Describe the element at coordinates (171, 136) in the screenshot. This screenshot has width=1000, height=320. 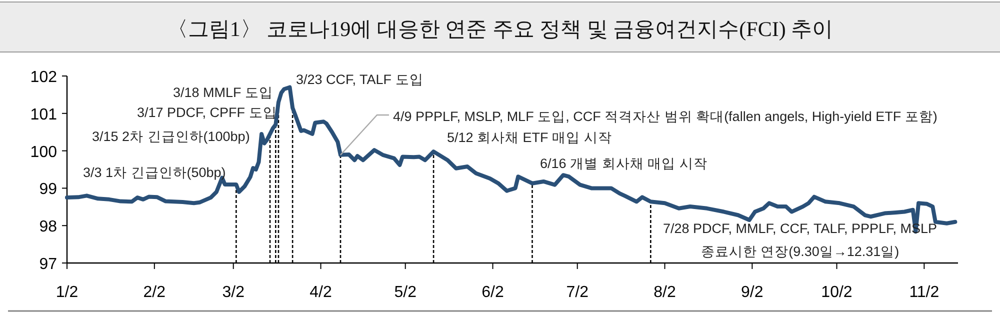
I see `ref-line-label: 3/15 2차 긴급인하(100bp)` at that location.